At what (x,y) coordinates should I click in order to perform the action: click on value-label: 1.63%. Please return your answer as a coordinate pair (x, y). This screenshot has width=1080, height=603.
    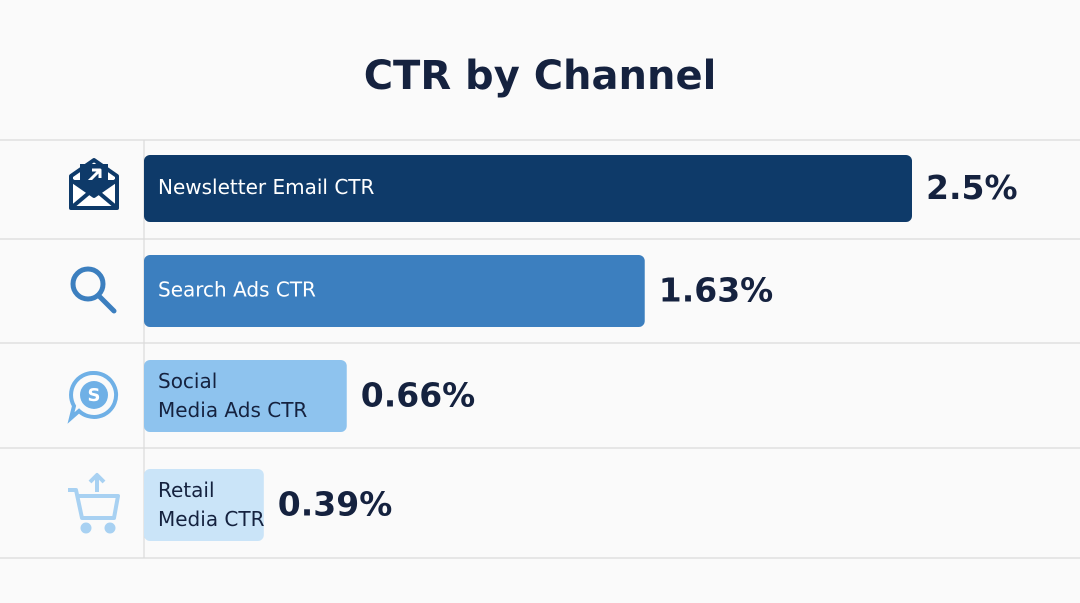
    Looking at the image, I should click on (716, 290).